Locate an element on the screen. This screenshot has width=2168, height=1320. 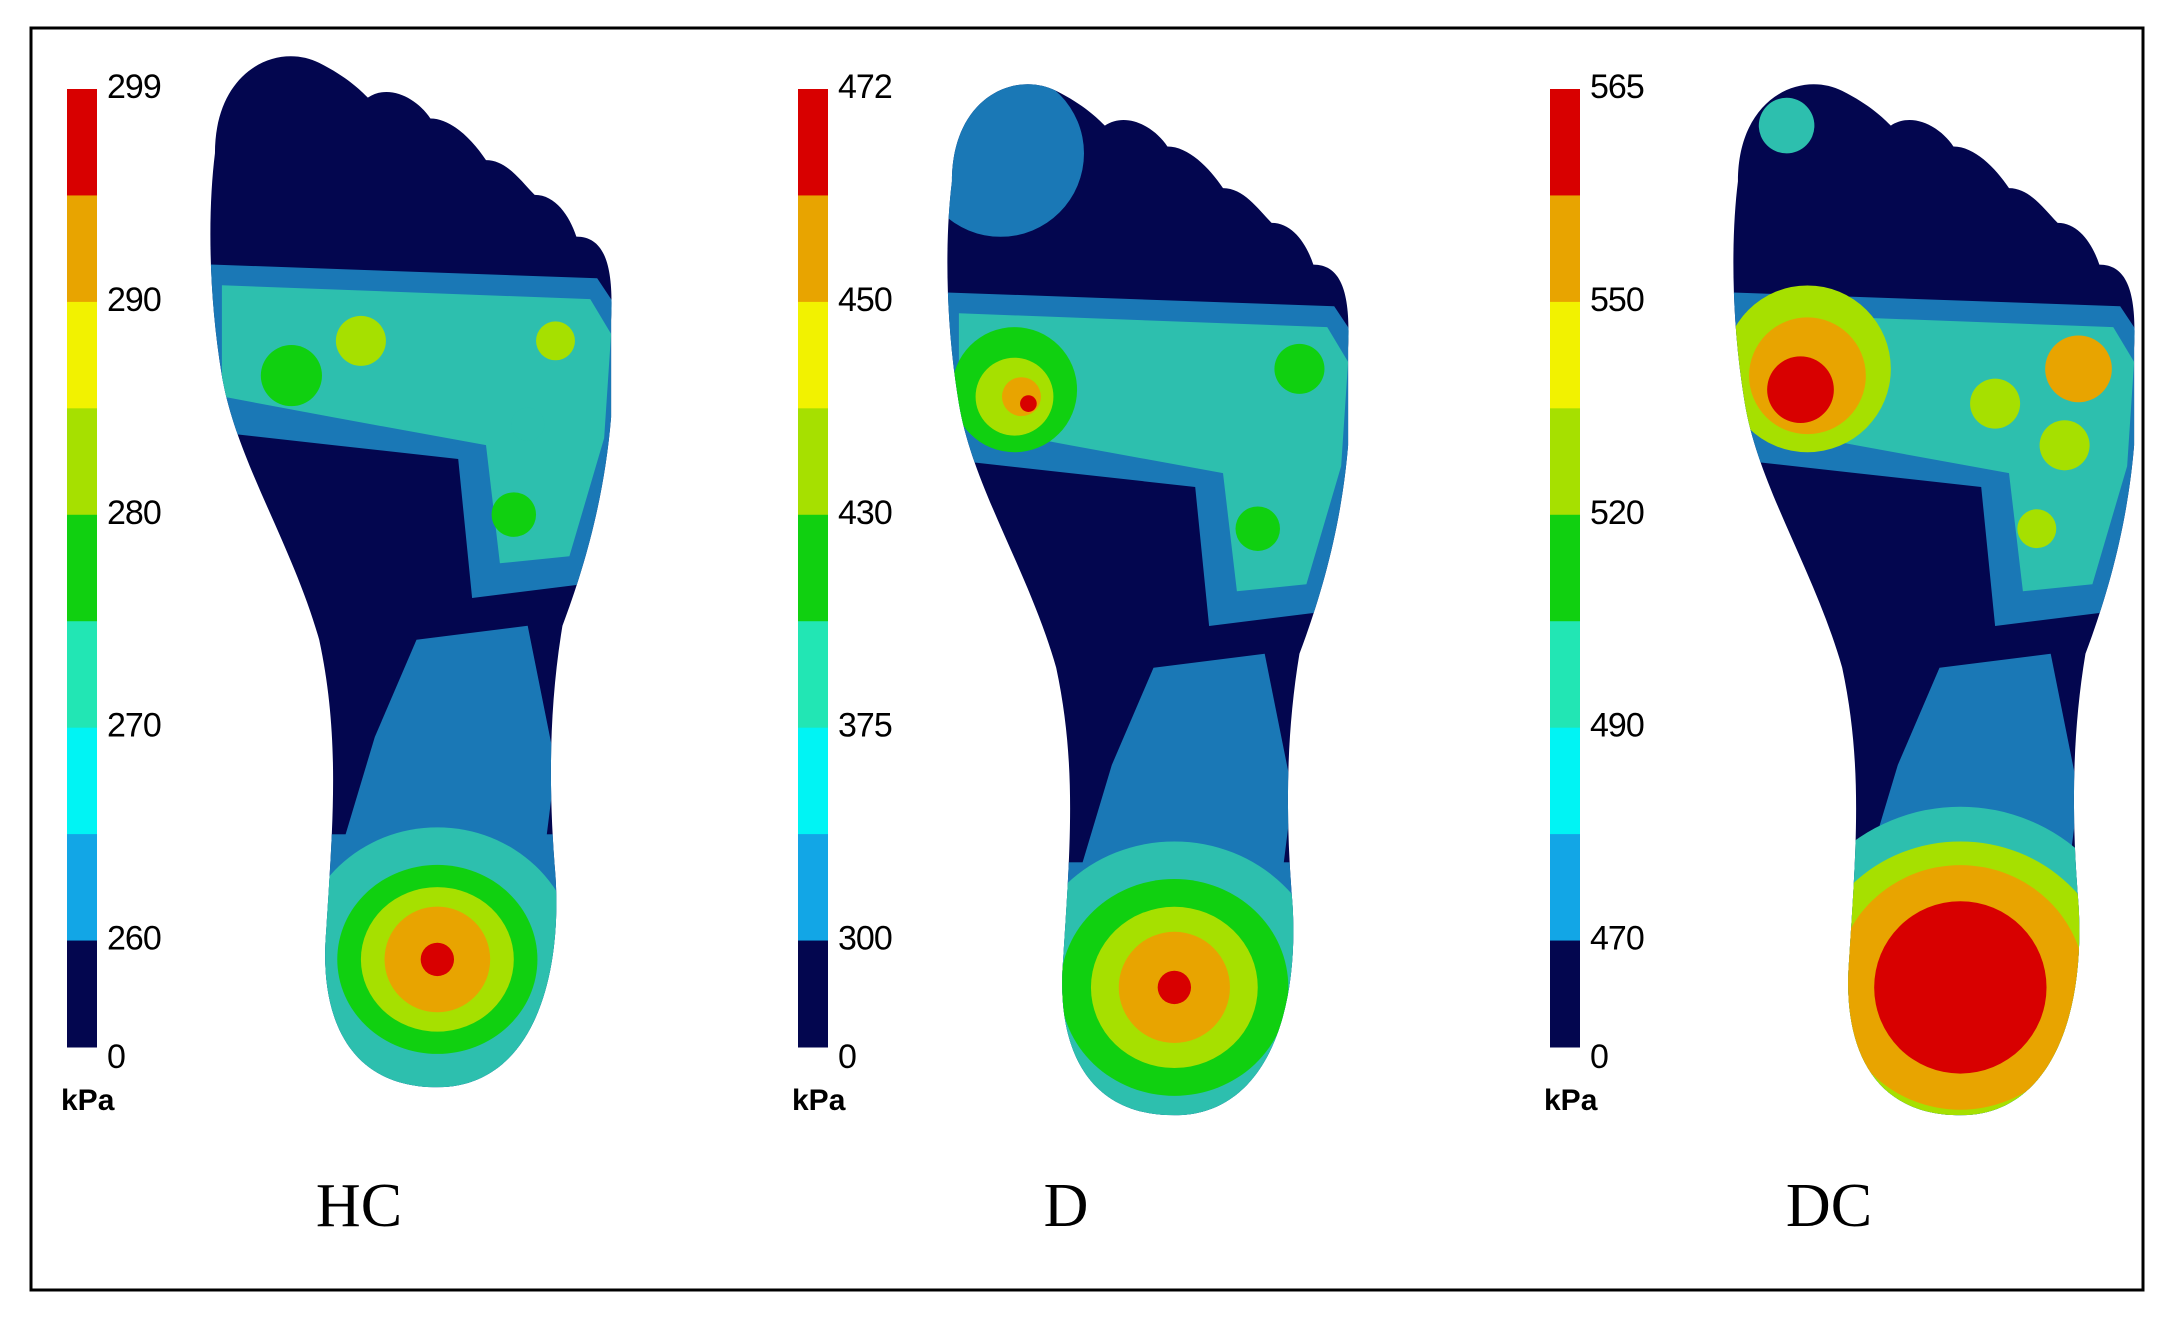
panel-label: DC is located at coordinates (1829, 1206).